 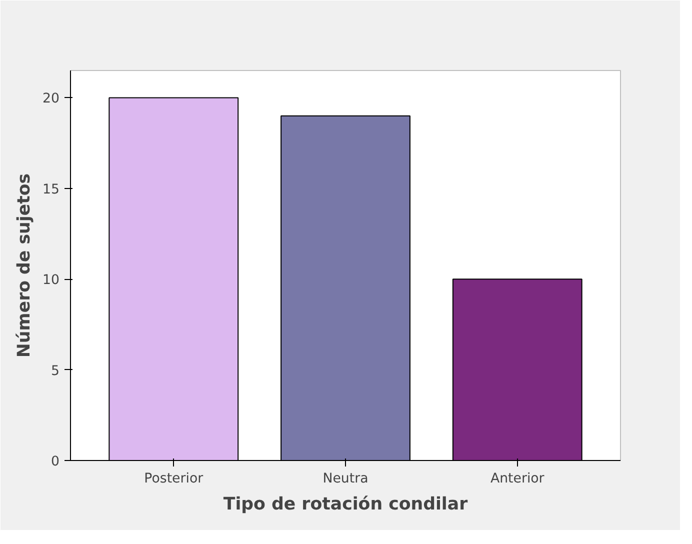 What do you see at coordinates (174, 479) in the screenshot?
I see `x-tick-label: Posterior` at bounding box center [174, 479].